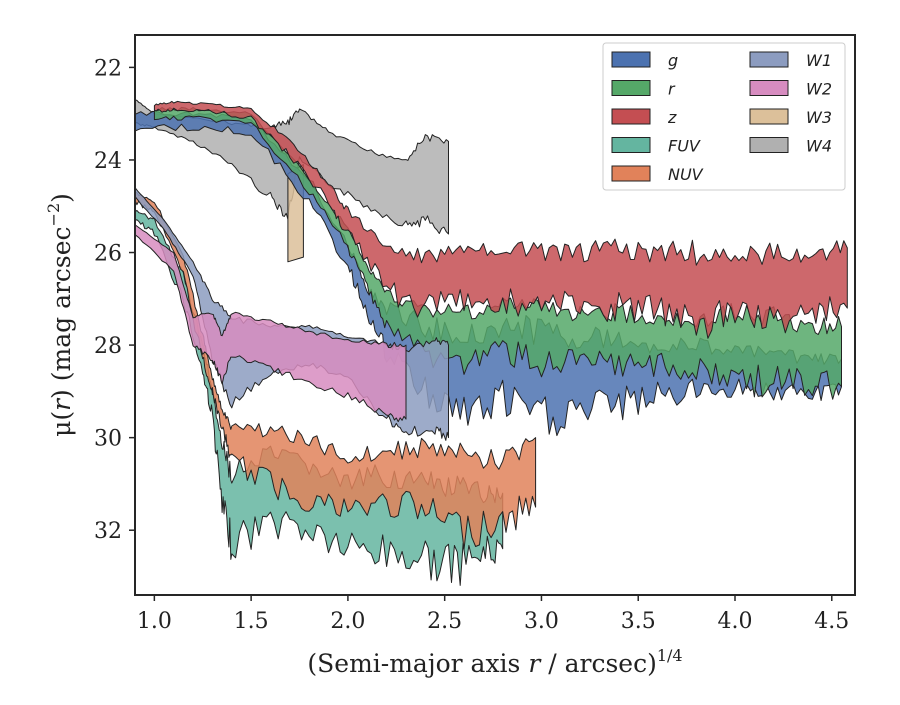 The height and width of the screenshot is (705, 900). I want to click on y-label-end: ), so click(61, 198).